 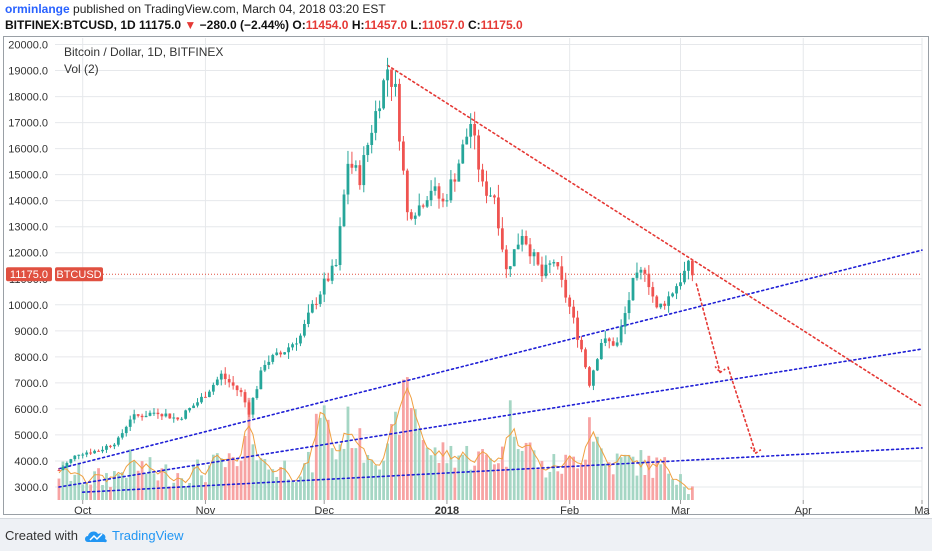 I want to click on price-tag-symbol-box, so click(x=79, y=274).